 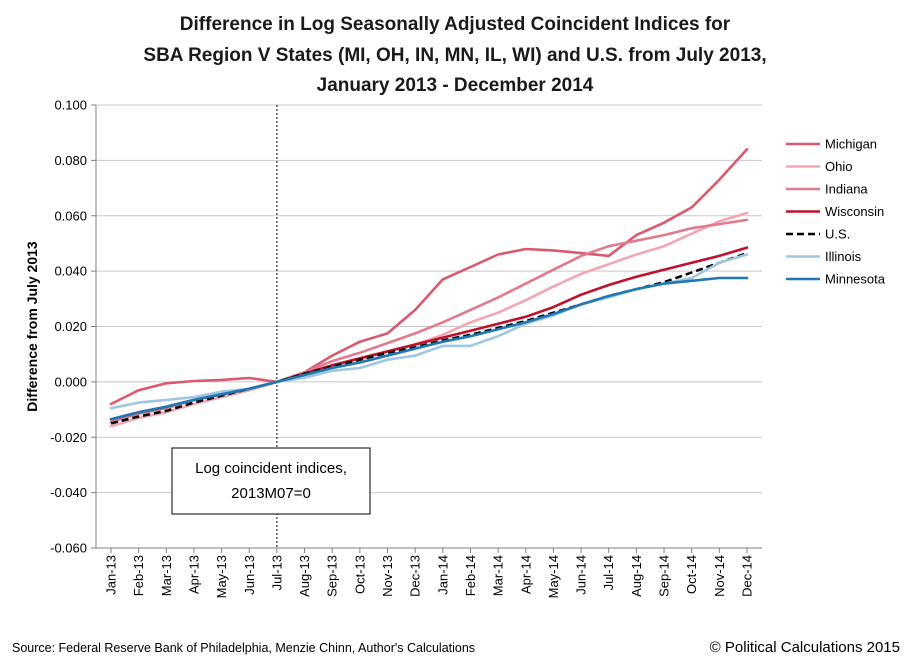 What do you see at coordinates (249, 575) in the screenshot?
I see `x-tick-label: Jun-13` at bounding box center [249, 575].